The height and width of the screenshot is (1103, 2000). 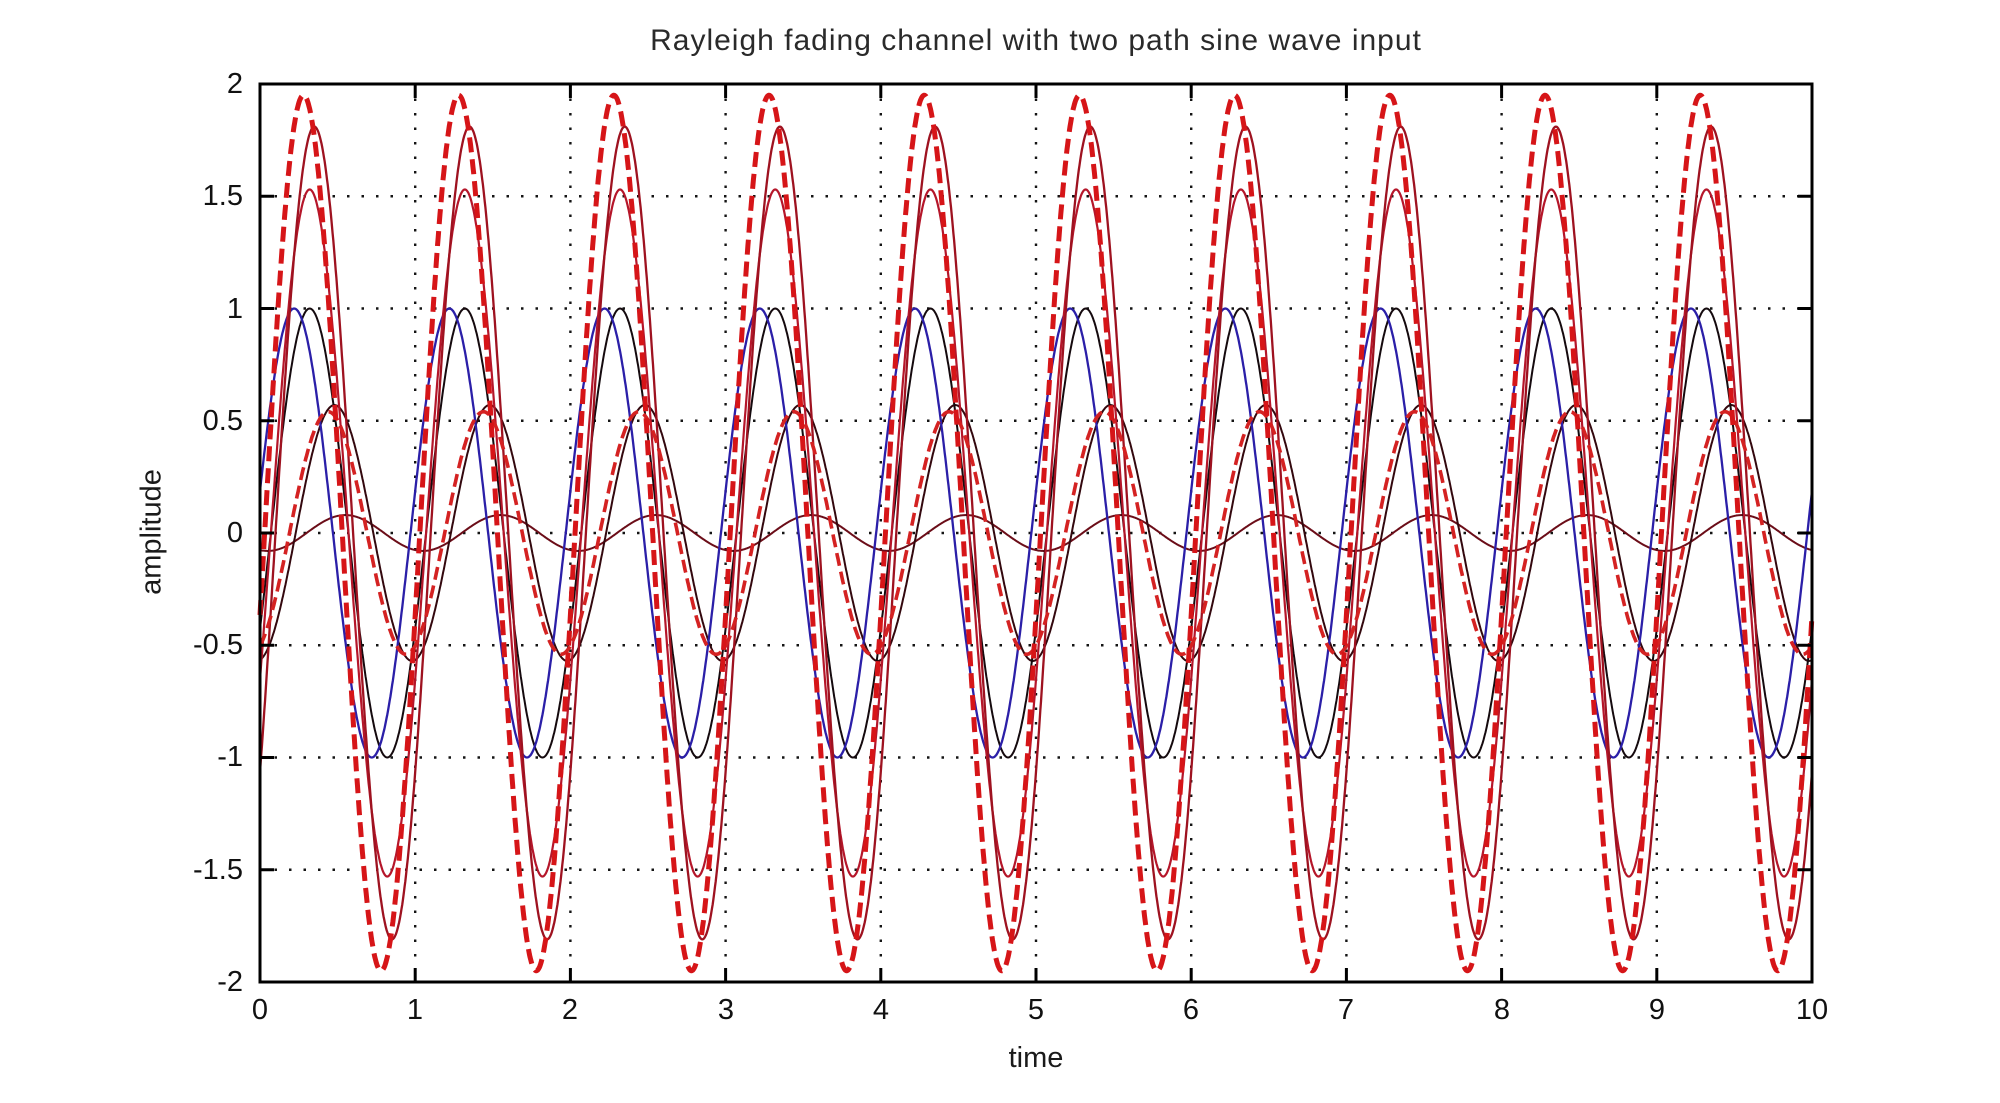 I want to click on y-tick-label: -0.5, so click(x=218, y=645).